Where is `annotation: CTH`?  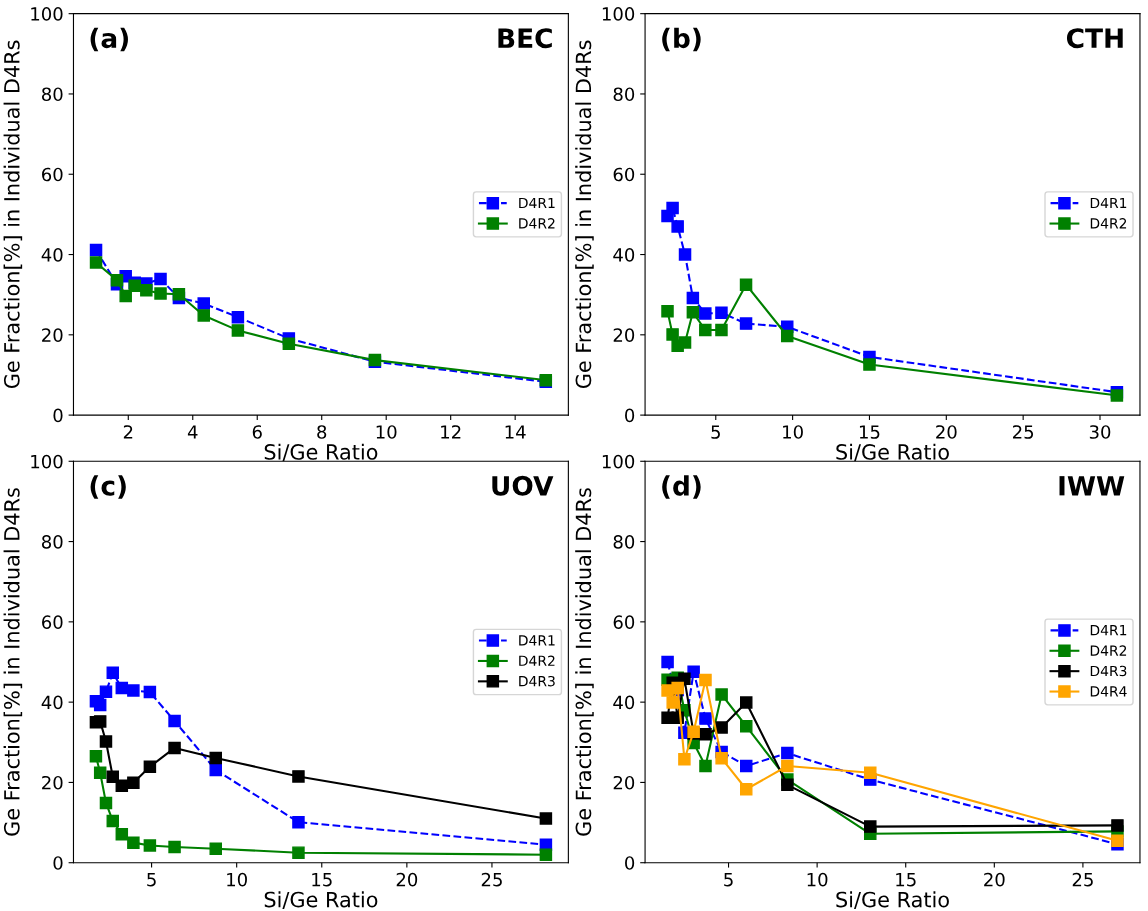 annotation: CTH is located at coordinates (1094, 38).